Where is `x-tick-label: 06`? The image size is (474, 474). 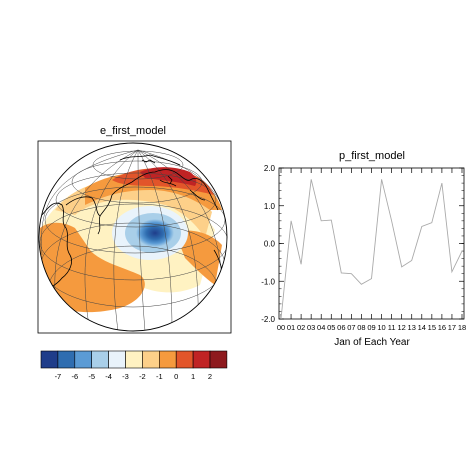 x-tick-label: 06 is located at coordinates (341, 327).